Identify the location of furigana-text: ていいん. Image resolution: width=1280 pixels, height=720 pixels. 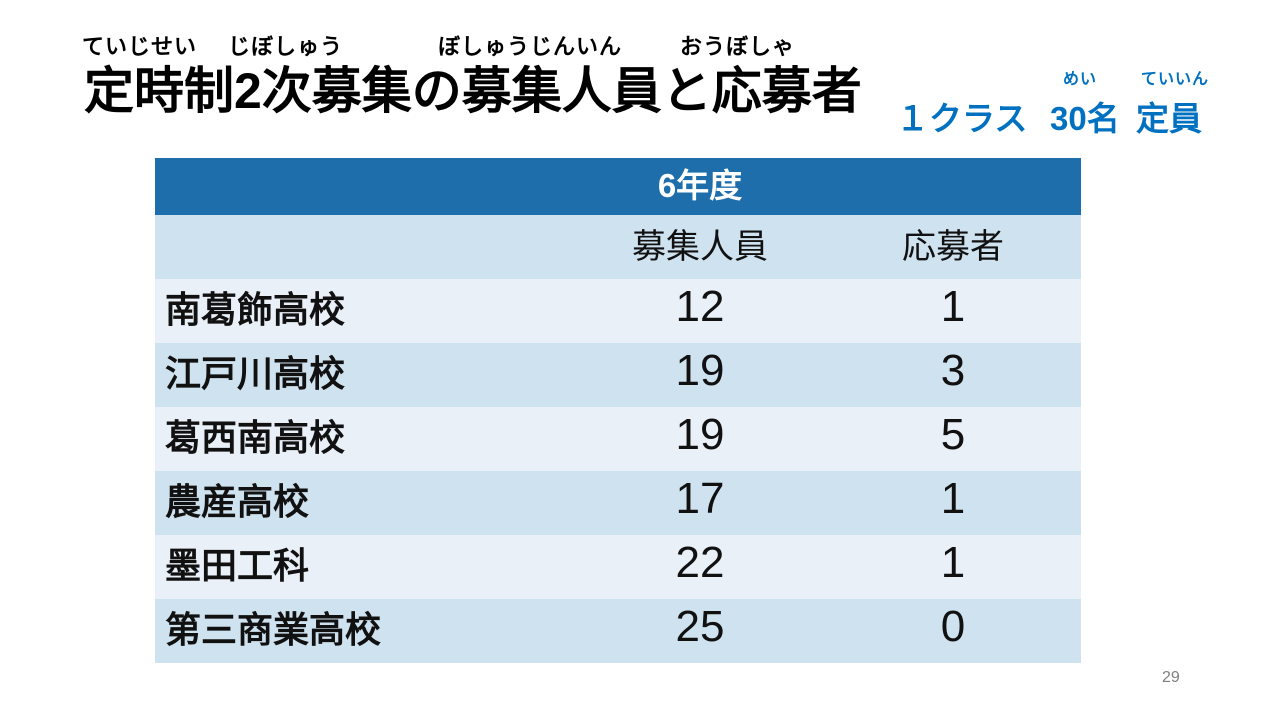
(1175, 79).